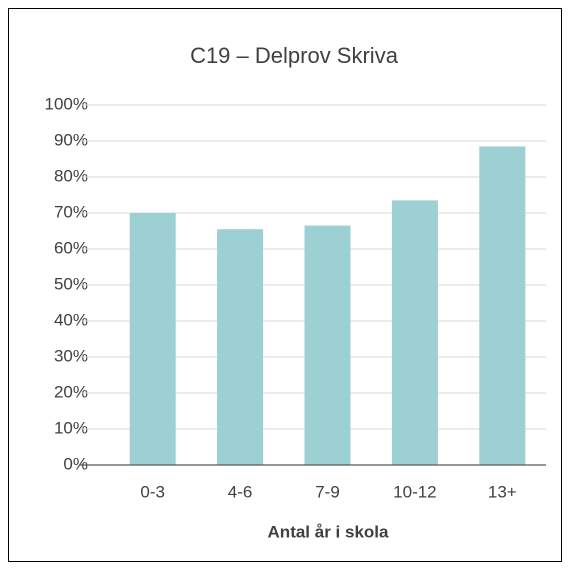  I want to click on x-tick-label: 0-3, so click(152, 491).